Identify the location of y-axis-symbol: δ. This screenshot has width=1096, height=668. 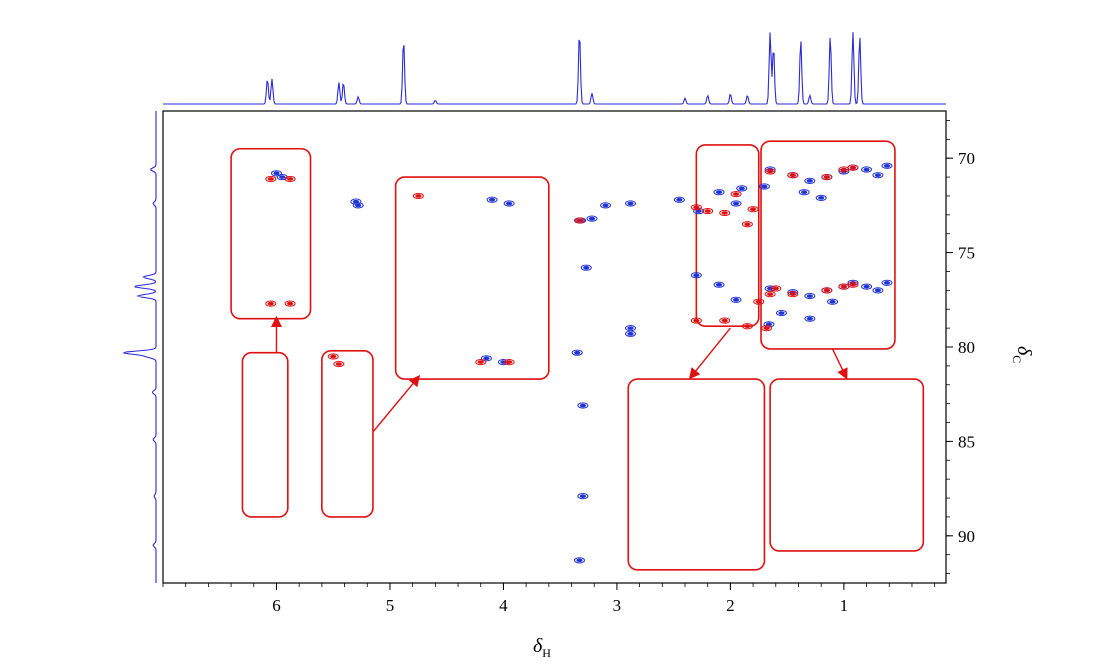
(1024, 351).